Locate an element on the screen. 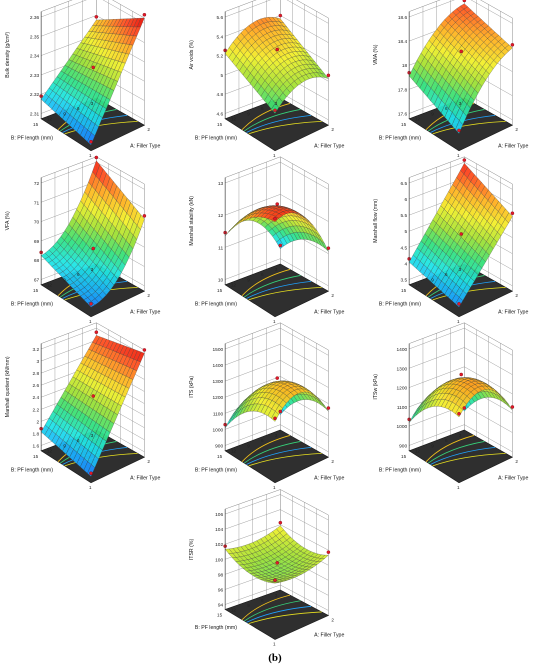  z-tick-label: 2.8 is located at coordinates (35, 374).